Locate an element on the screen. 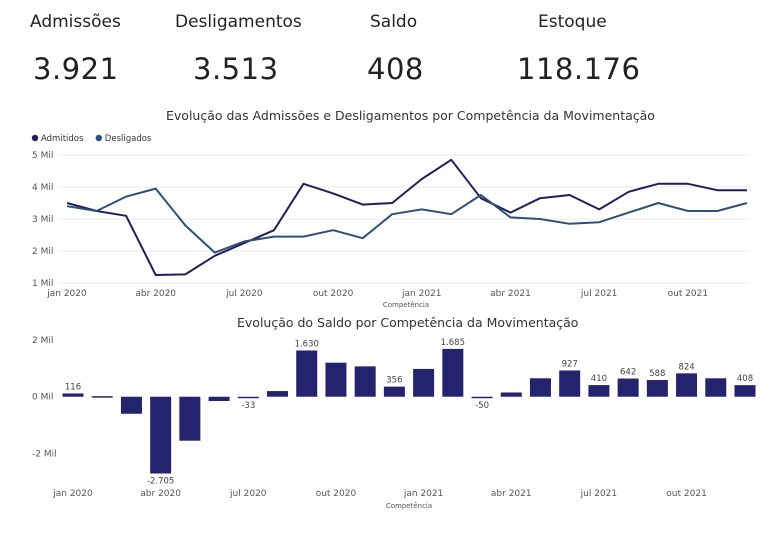  bar-data-label: 588 is located at coordinates (657, 374).